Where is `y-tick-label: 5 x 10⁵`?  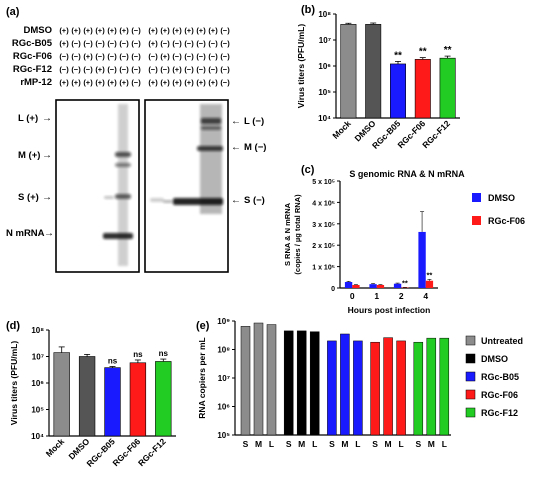 y-tick-label: 5 x 10⁵ is located at coordinates (323, 182).